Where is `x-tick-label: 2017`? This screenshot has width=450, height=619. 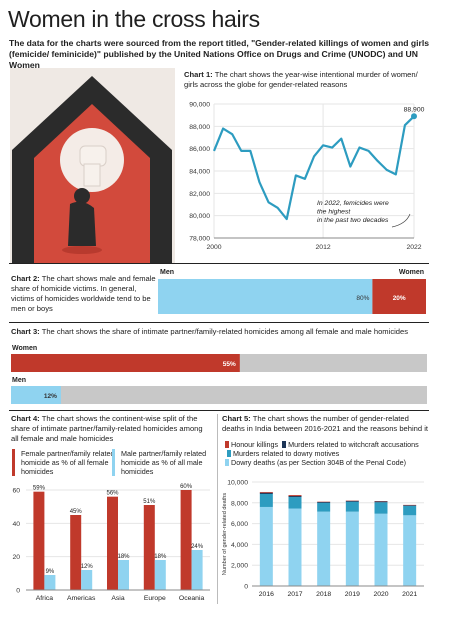 x-tick-label: 2017 is located at coordinates (294, 594).